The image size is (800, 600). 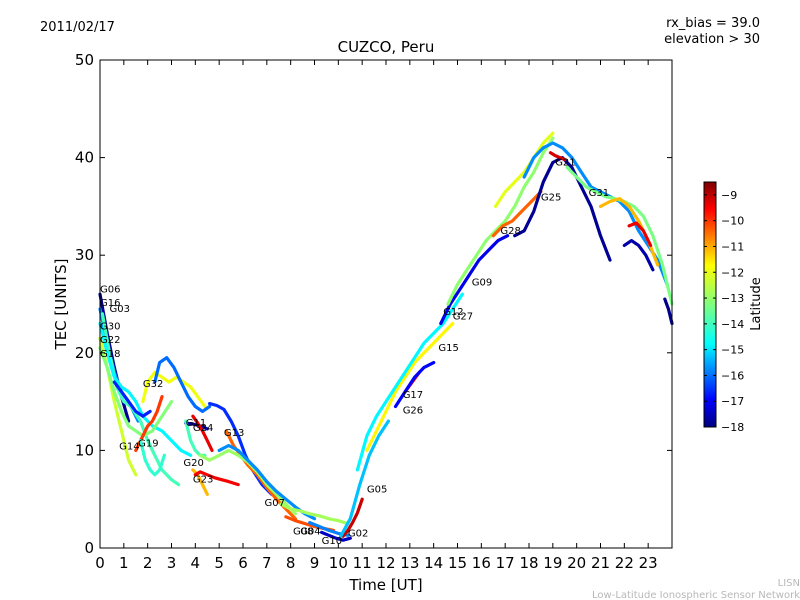 I want to click on x-tick-label: 8, so click(x=291, y=563).